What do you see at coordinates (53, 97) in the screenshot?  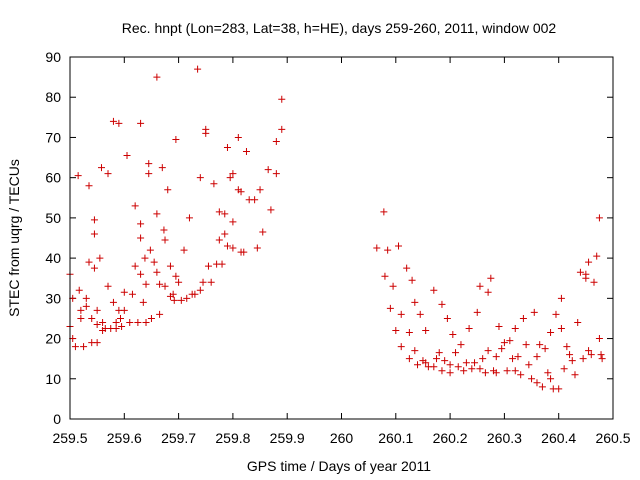 I see `y-tick-label: 80` at bounding box center [53, 97].